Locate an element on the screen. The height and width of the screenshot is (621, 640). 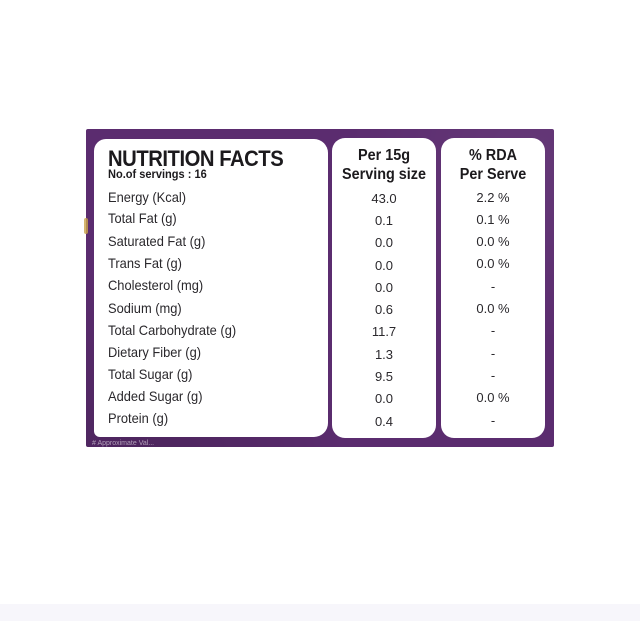
serving-size-card is located at coordinates (384, 288).